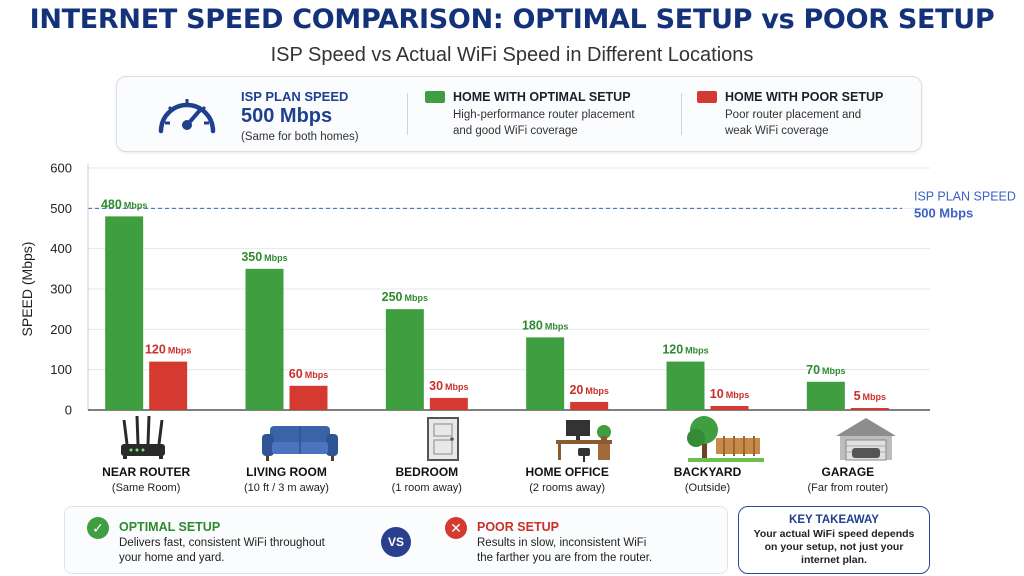  What do you see at coordinates (143, 437) in the screenshot?
I see `router-icon` at bounding box center [143, 437].